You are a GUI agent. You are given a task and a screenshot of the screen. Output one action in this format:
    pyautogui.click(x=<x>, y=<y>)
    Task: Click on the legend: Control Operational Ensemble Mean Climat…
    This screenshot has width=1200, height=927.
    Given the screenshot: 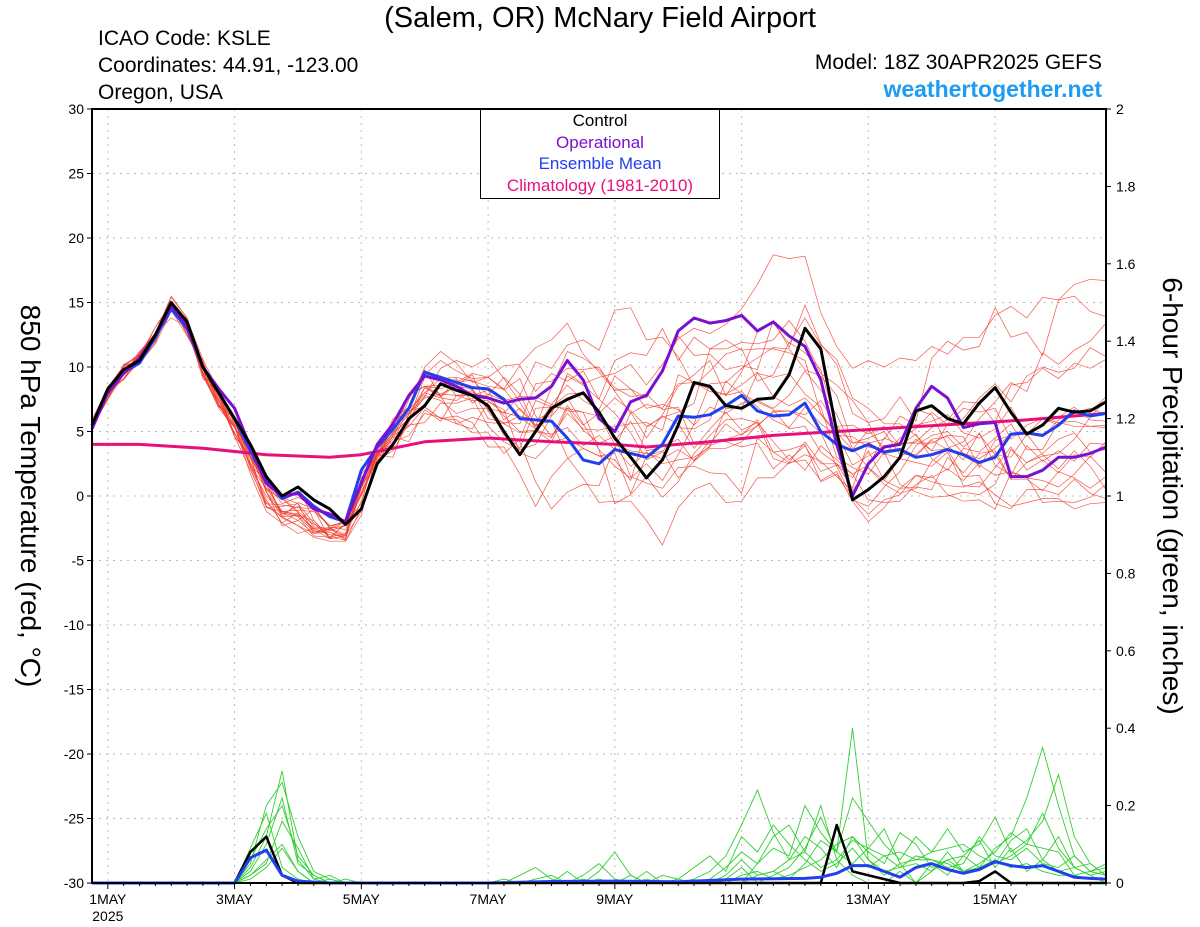 What is the action you would take?
    pyautogui.click(x=600, y=154)
    